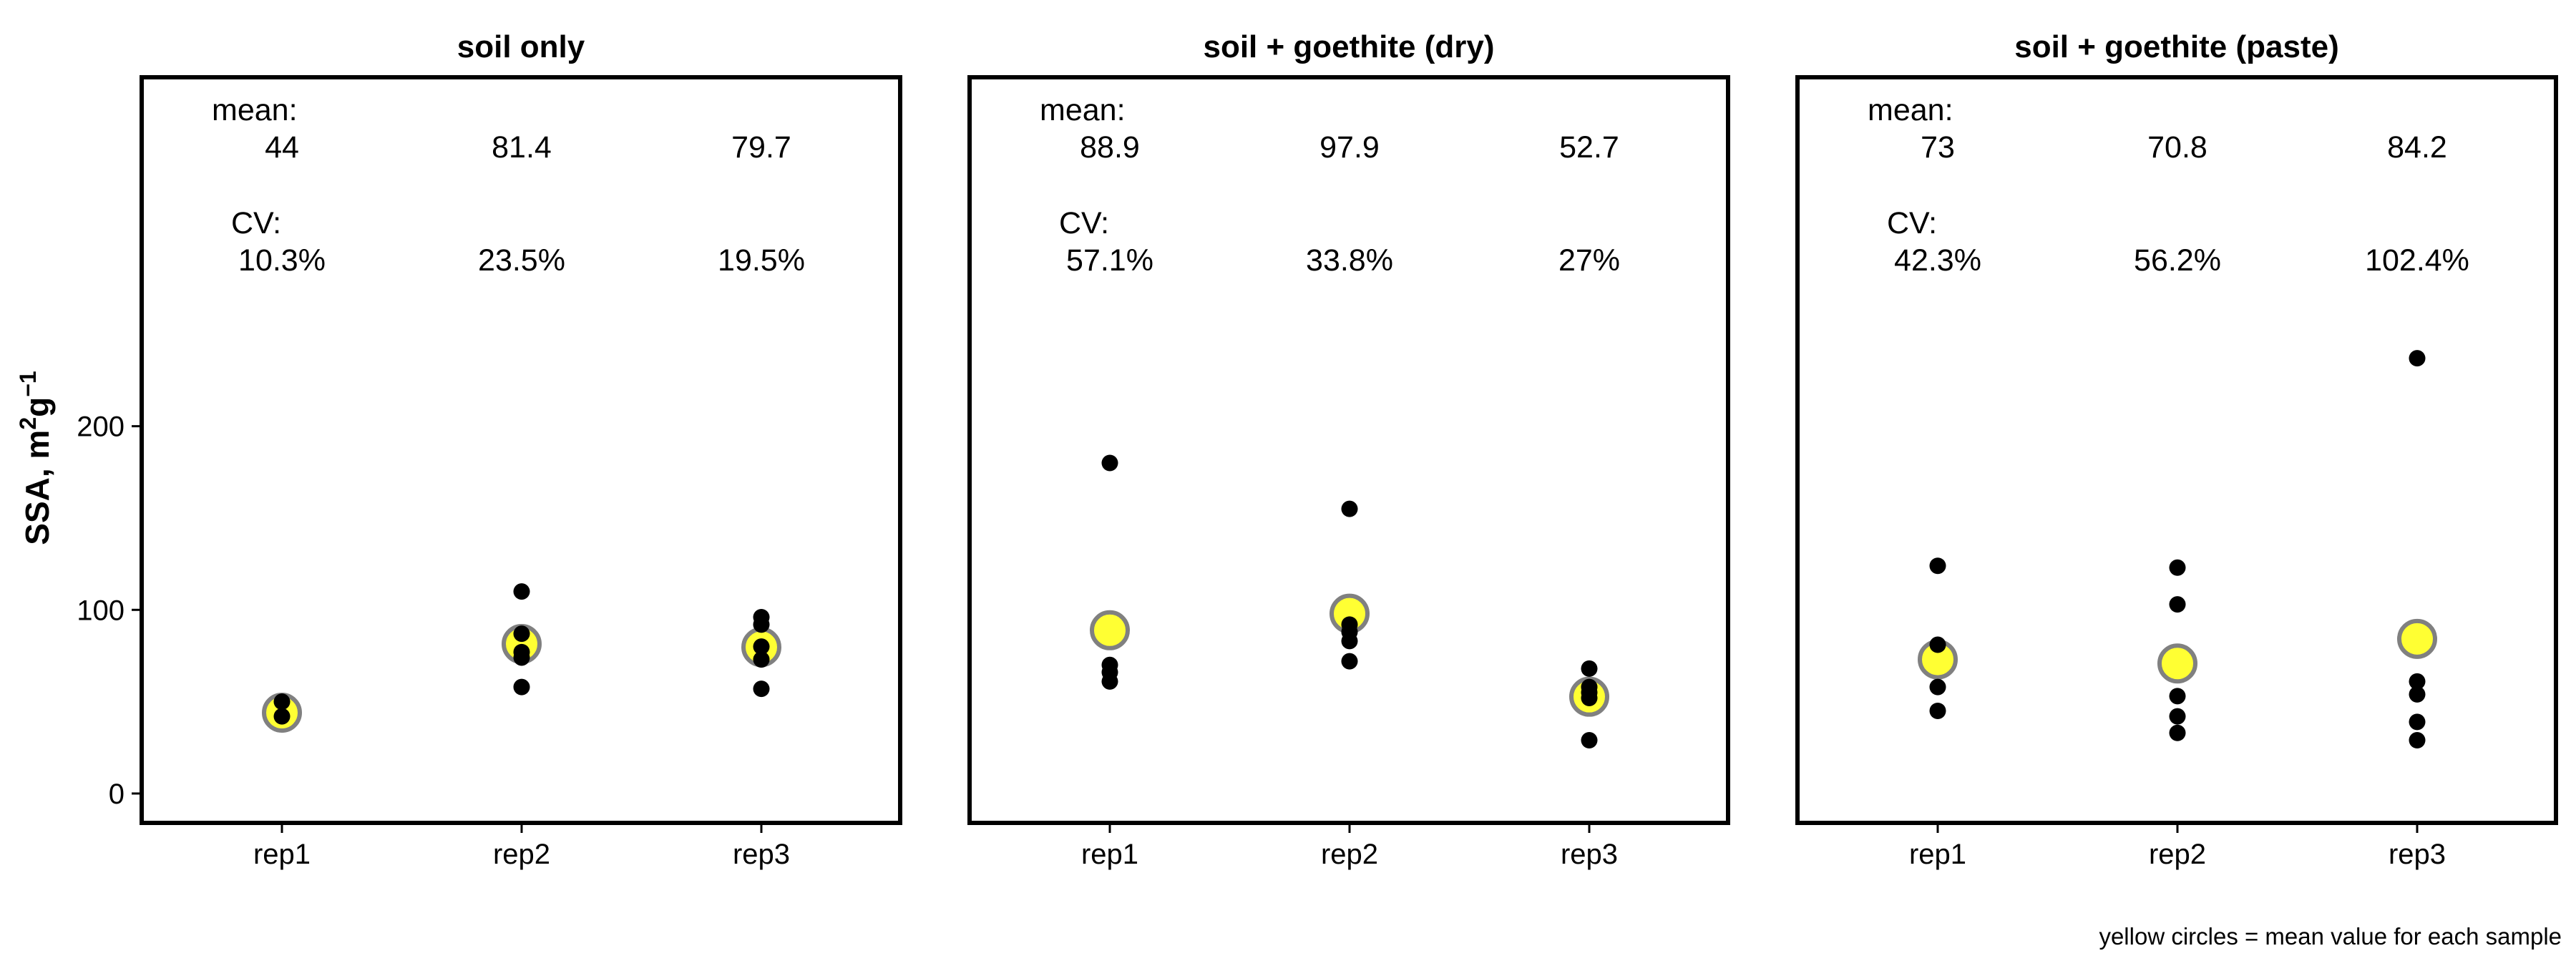 Image resolution: width=2576 pixels, height=966 pixels. What do you see at coordinates (37, 407) in the screenshot?
I see `y-axis-title-mid: g` at bounding box center [37, 407].